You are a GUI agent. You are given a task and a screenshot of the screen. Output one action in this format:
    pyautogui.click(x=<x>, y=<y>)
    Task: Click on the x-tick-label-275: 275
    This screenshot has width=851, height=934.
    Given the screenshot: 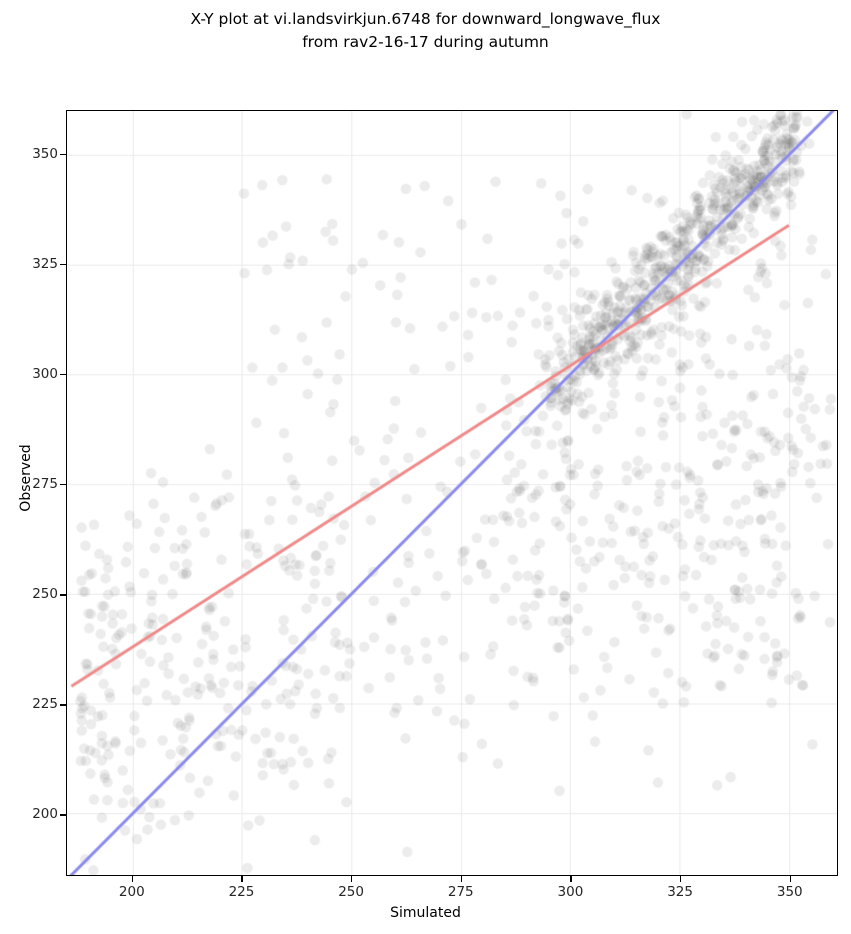 What is the action you would take?
    pyautogui.click(x=460, y=892)
    